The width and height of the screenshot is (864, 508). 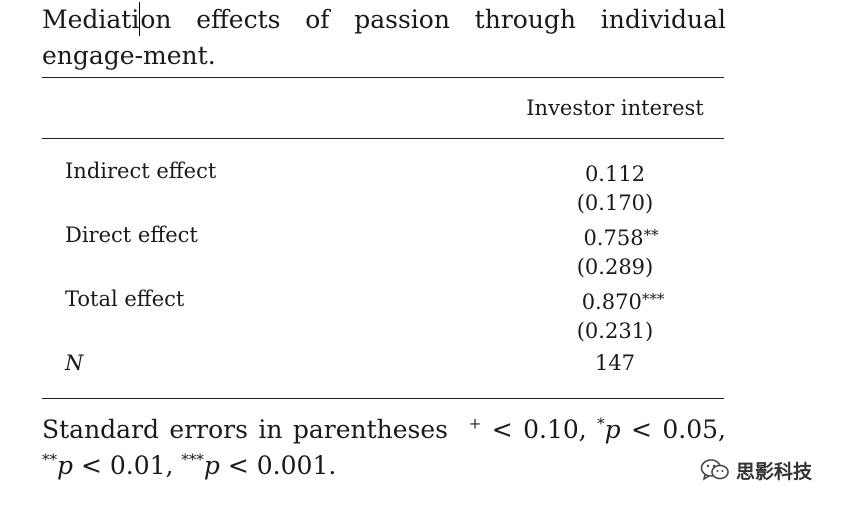 I want to click on se-direct: (0.289), so click(x=615, y=267).